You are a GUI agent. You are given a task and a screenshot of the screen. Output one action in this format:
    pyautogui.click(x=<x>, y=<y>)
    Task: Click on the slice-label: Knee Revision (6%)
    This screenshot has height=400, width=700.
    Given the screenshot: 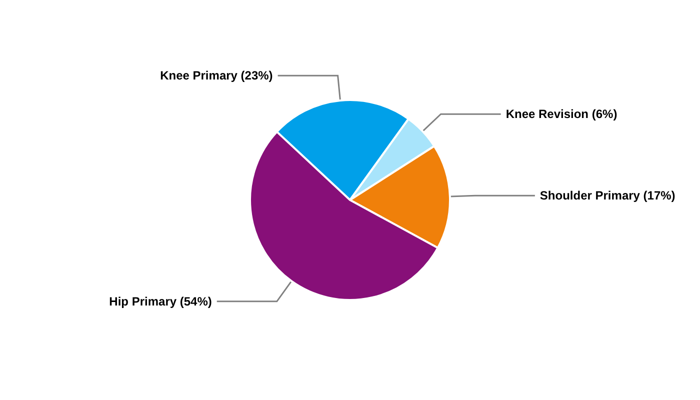 What is the action you would take?
    pyautogui.click(x=562, y=114)
    